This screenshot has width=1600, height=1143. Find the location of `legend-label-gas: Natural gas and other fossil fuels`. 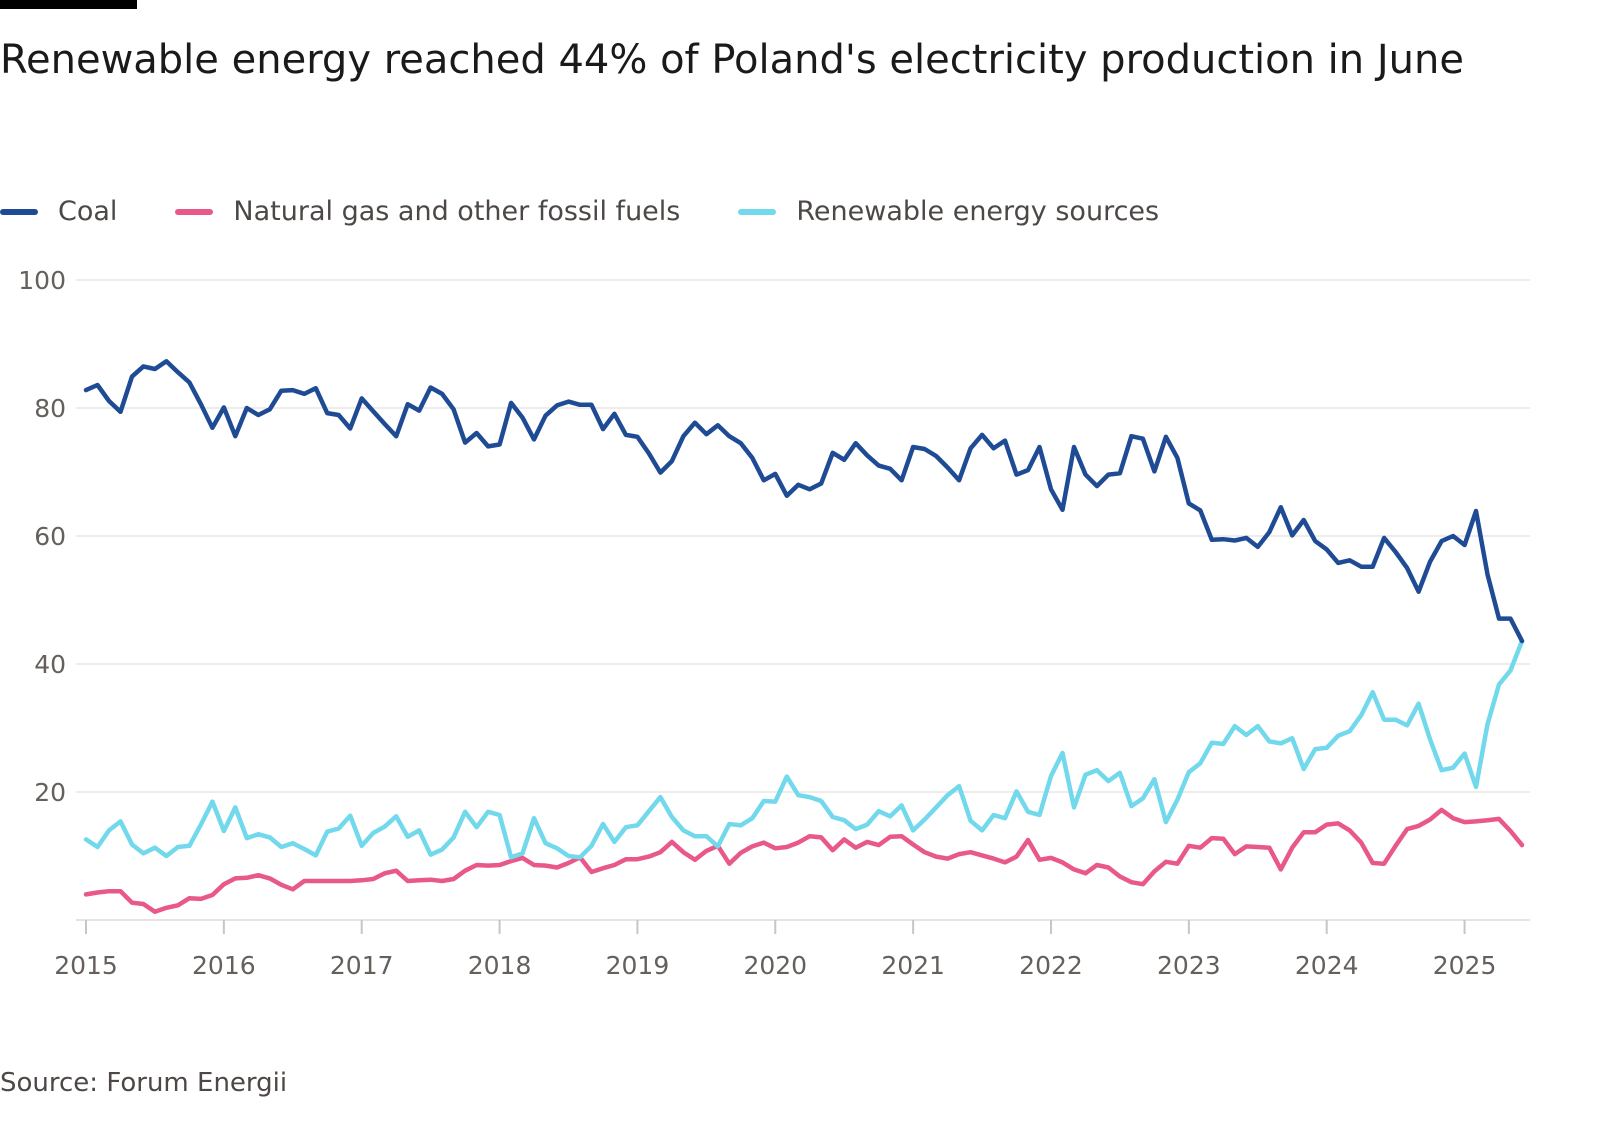

legend-label-gas: Natural gas and other fossil fuels is located at coordinates (457, 211).